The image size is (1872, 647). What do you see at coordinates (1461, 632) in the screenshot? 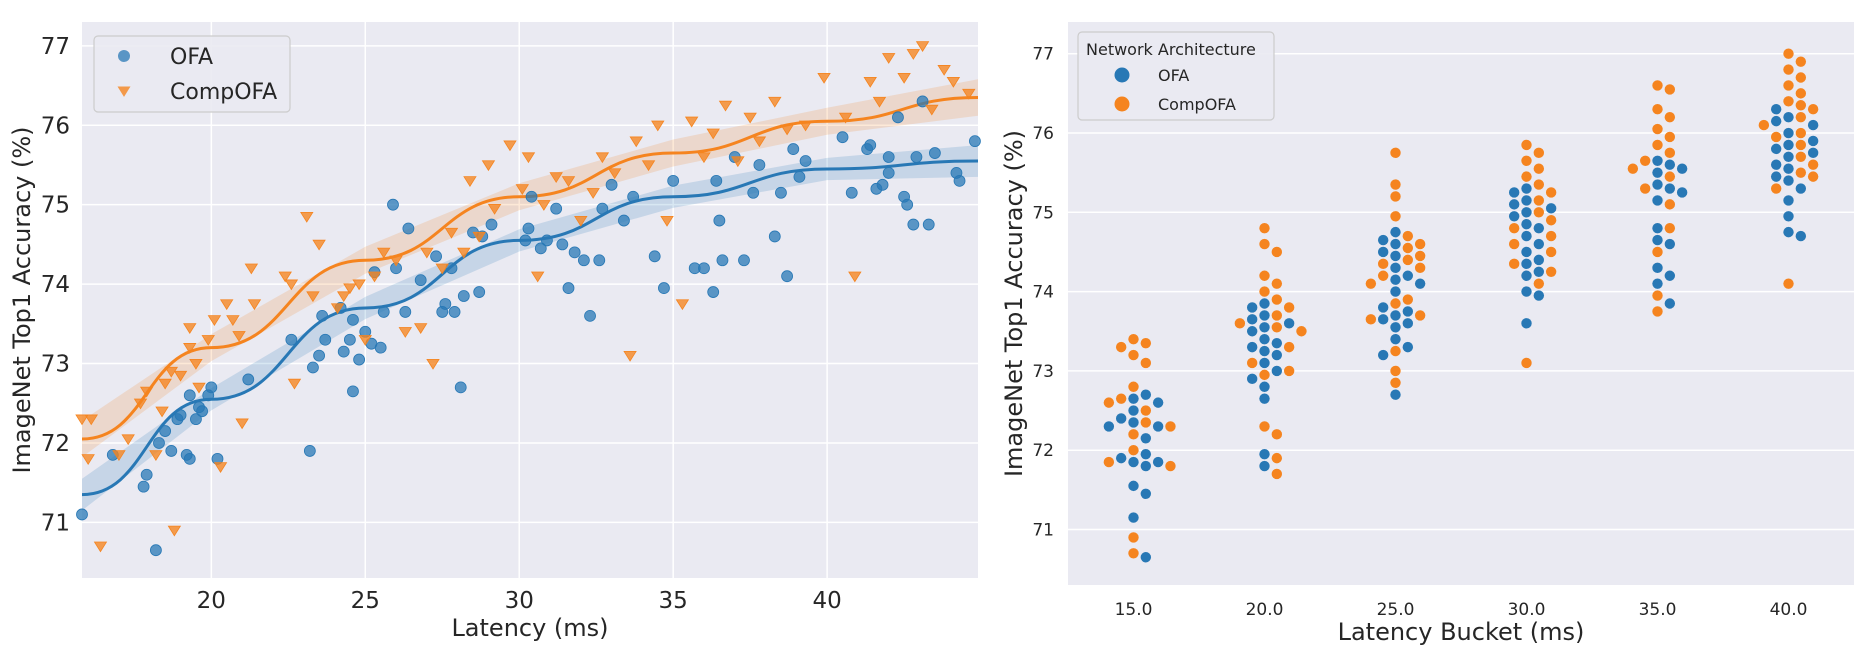
I see `x-axis-label: Latency Bucket (ms)` at bounding box center [1461, 632].